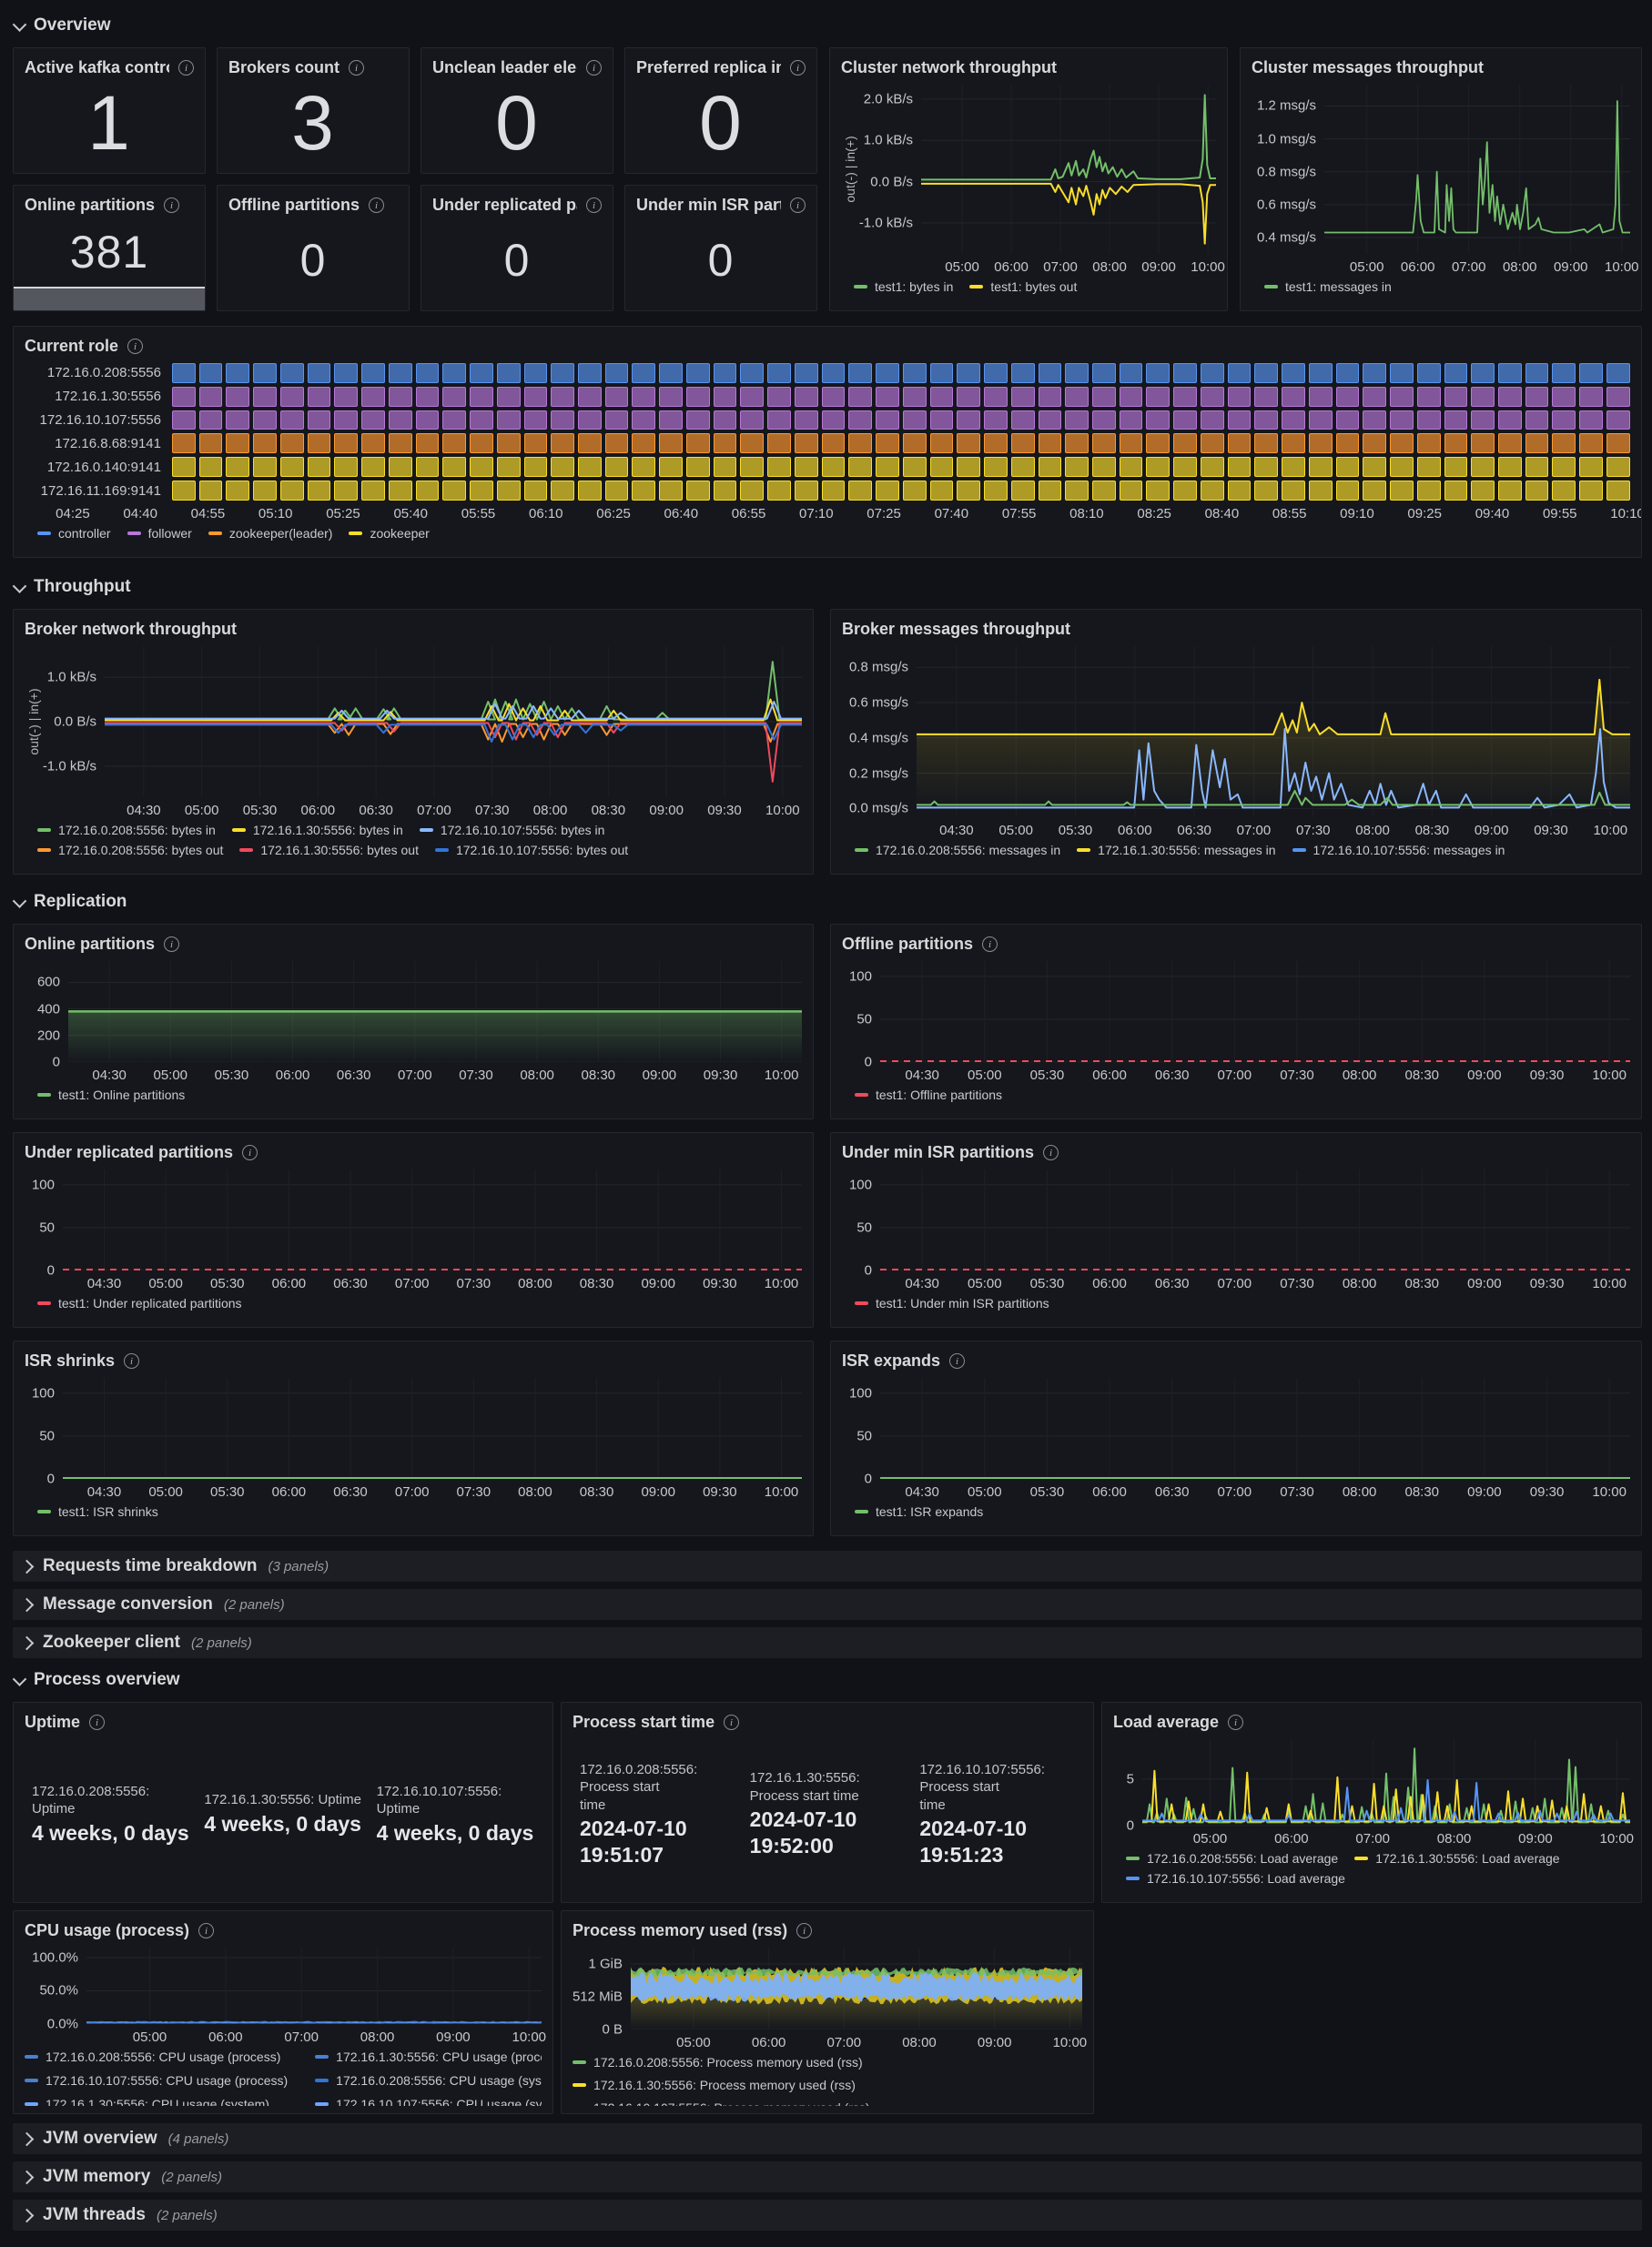 The height and width of the screenshot is (2247, 1652). I want to click on legend-item: zookeeper, so click(390, 533).